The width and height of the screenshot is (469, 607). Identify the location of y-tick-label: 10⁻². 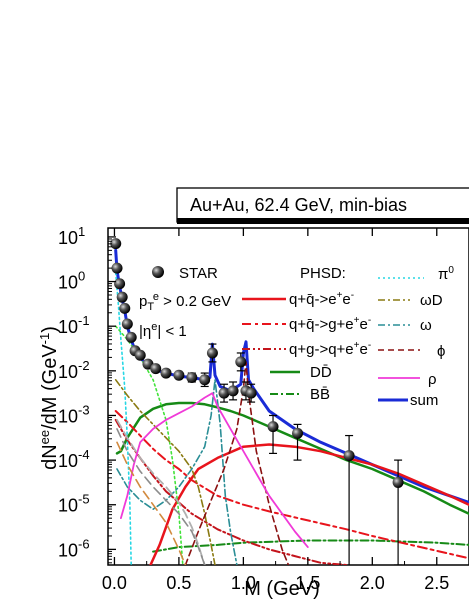
(74, 370).